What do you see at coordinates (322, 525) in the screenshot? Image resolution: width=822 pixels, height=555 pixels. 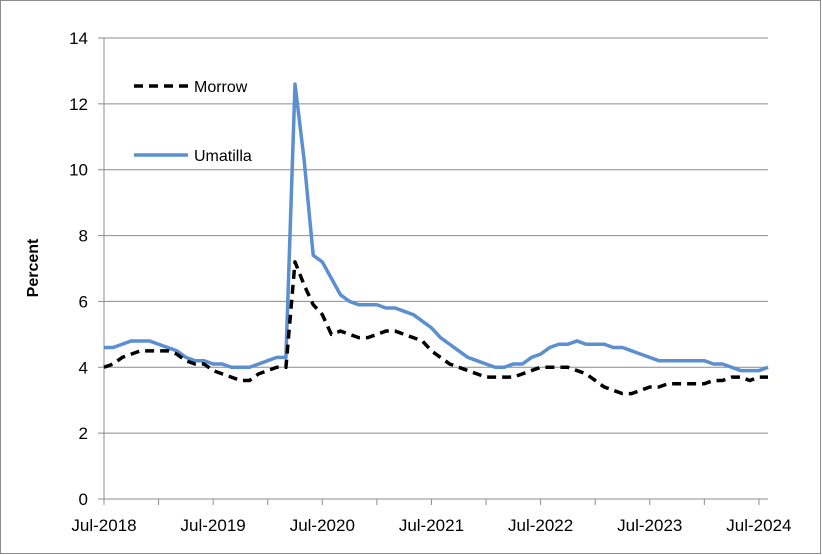 I see `x-tick-label: Jul-2020` at bounding box center [322, 525].